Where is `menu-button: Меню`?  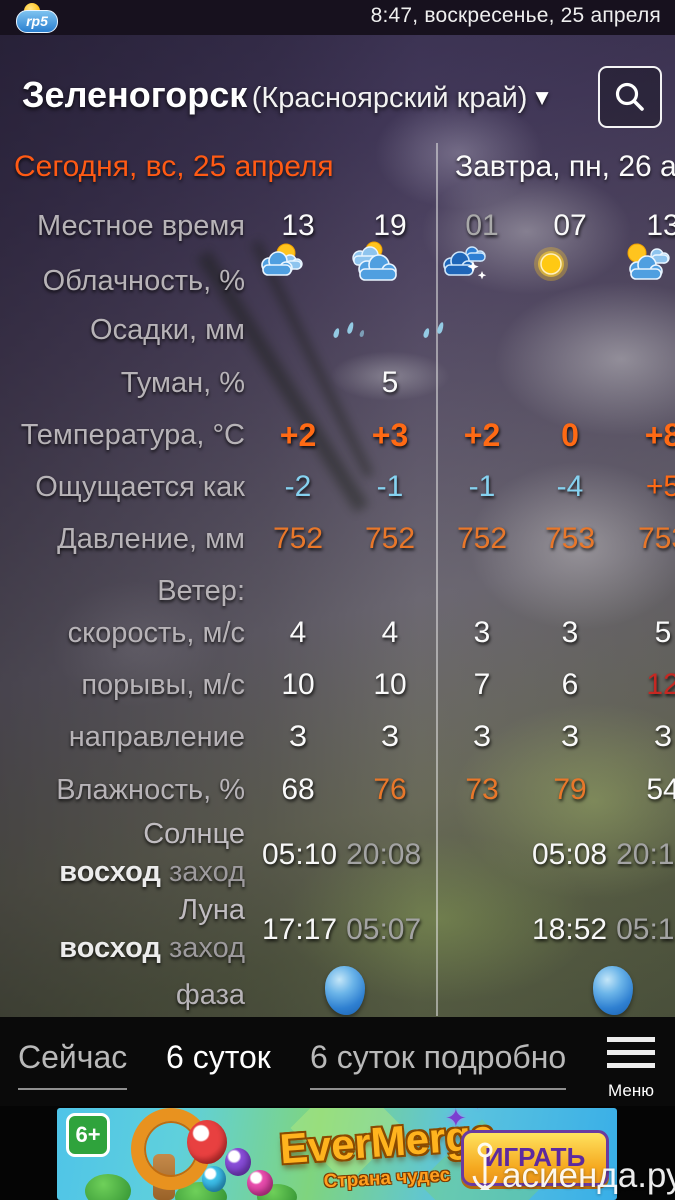
menu-button: Меню is located at coordinates (631, 1068).